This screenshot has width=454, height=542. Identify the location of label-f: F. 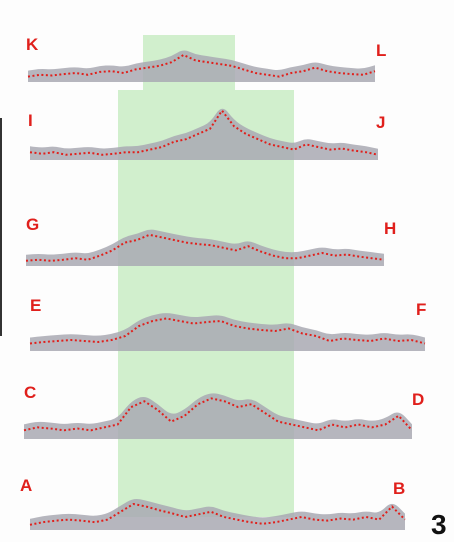
(421, 309).